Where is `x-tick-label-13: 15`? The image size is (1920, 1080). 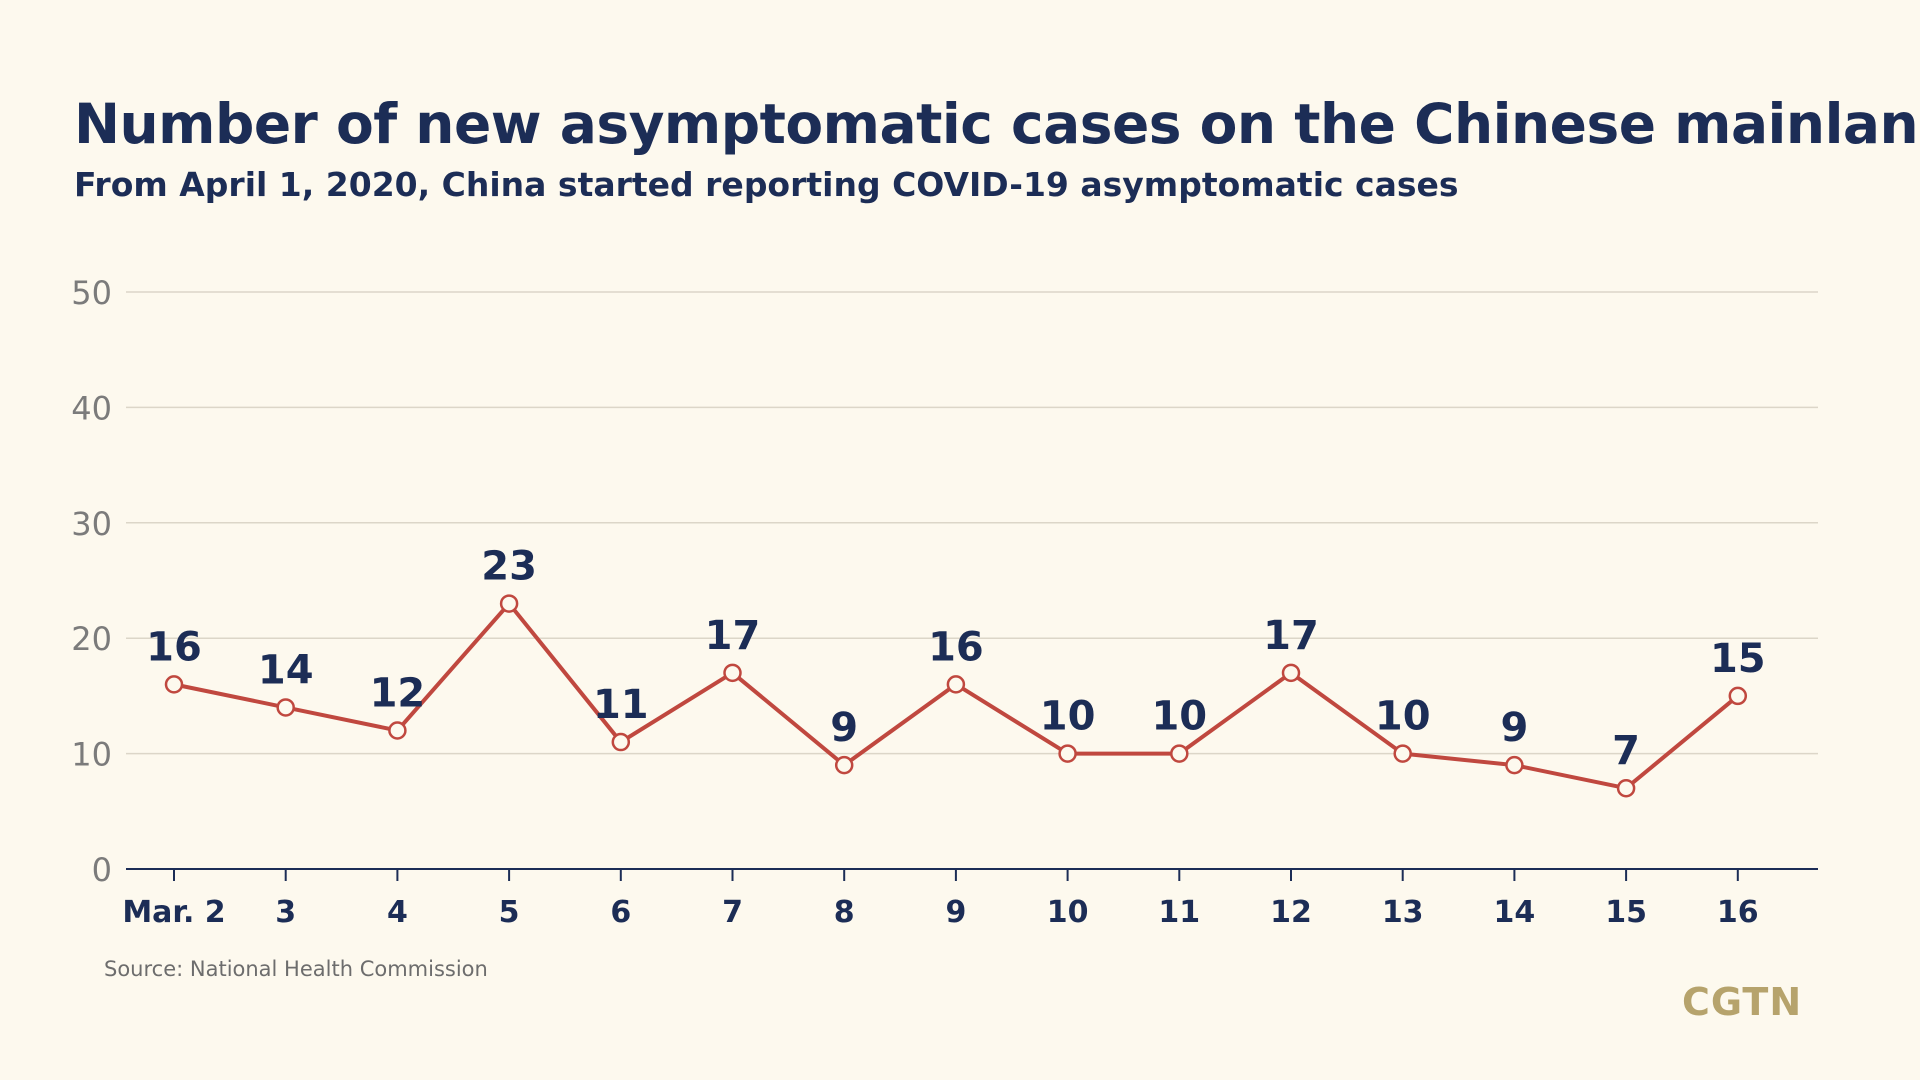 x-tick-label-13: 15 is located at coordinates (1626, 912).